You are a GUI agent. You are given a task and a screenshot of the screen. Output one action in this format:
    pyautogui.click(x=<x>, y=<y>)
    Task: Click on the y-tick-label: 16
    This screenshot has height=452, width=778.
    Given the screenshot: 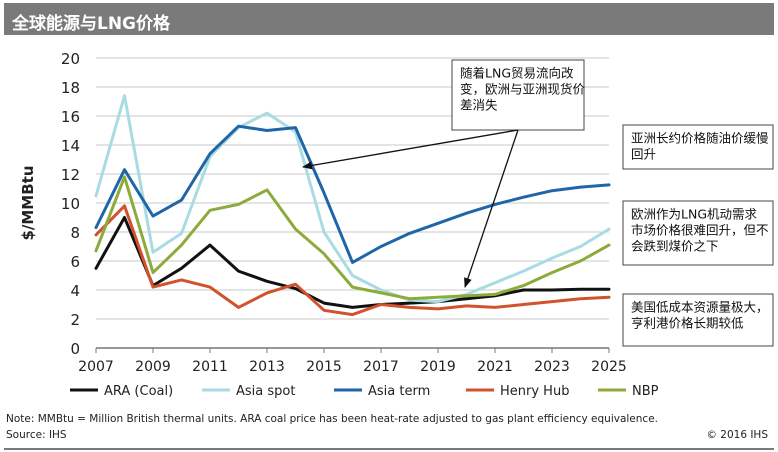 What is the action you would take?
    pyautogui.click(x=70, y=117)
    